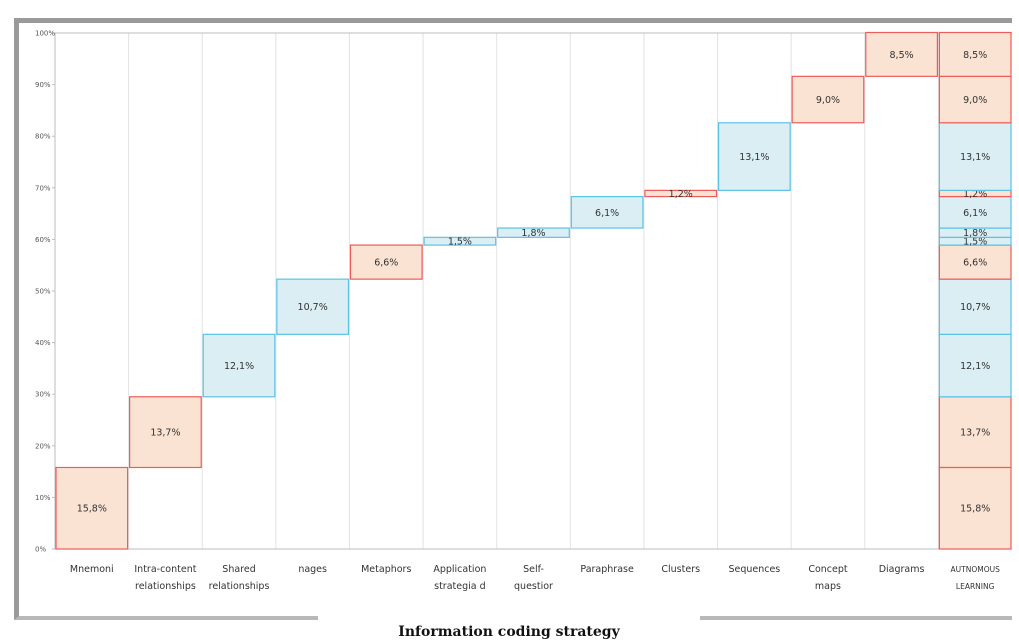 This screenshot has width=1019, height=644. I want to click on bar-6-label: 1,5%, so click(460, 242).